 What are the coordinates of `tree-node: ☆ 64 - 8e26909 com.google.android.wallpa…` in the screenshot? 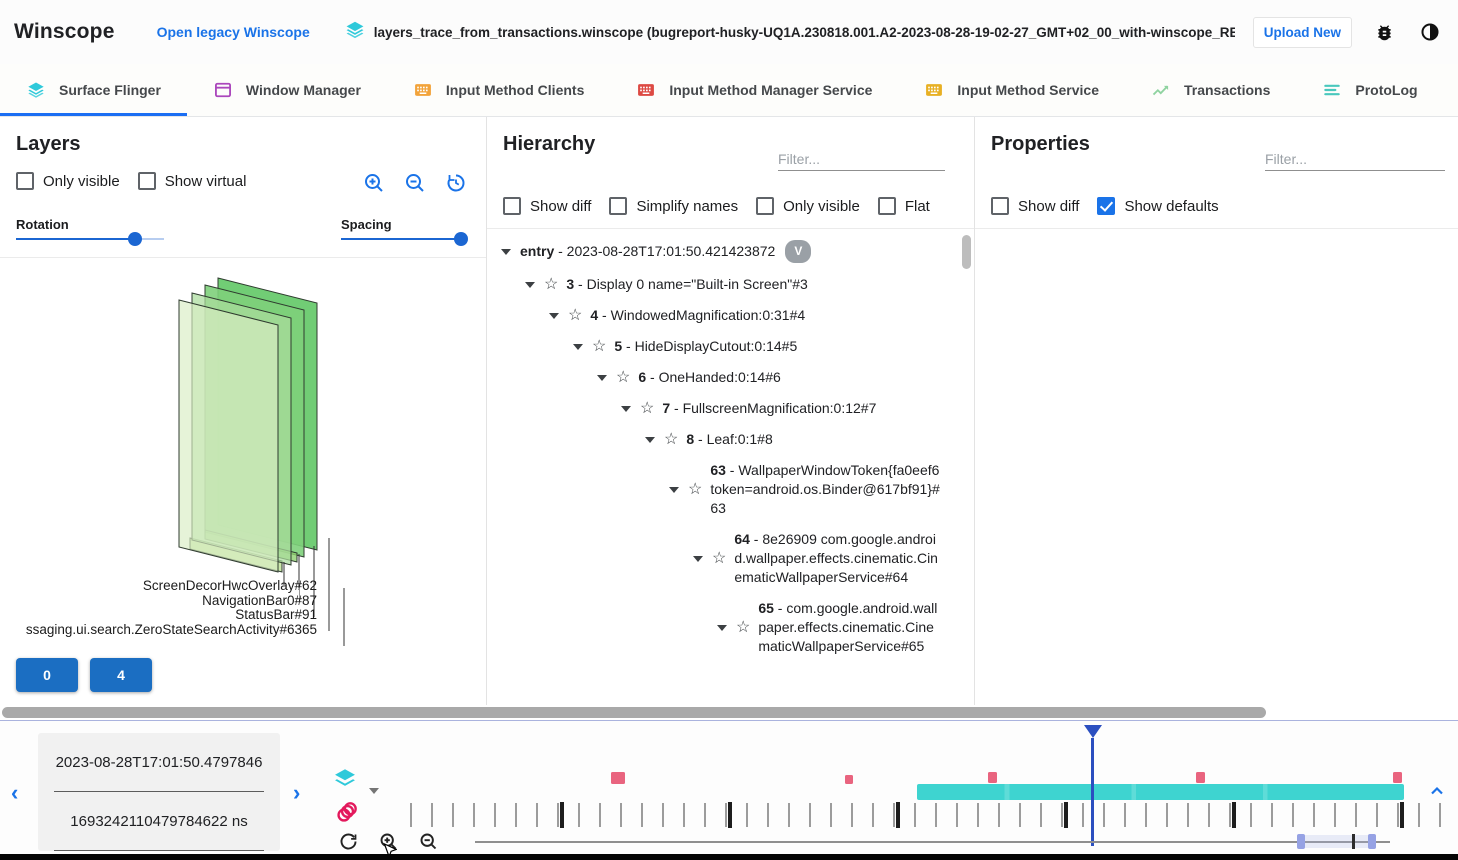 It's located at (730, 558).